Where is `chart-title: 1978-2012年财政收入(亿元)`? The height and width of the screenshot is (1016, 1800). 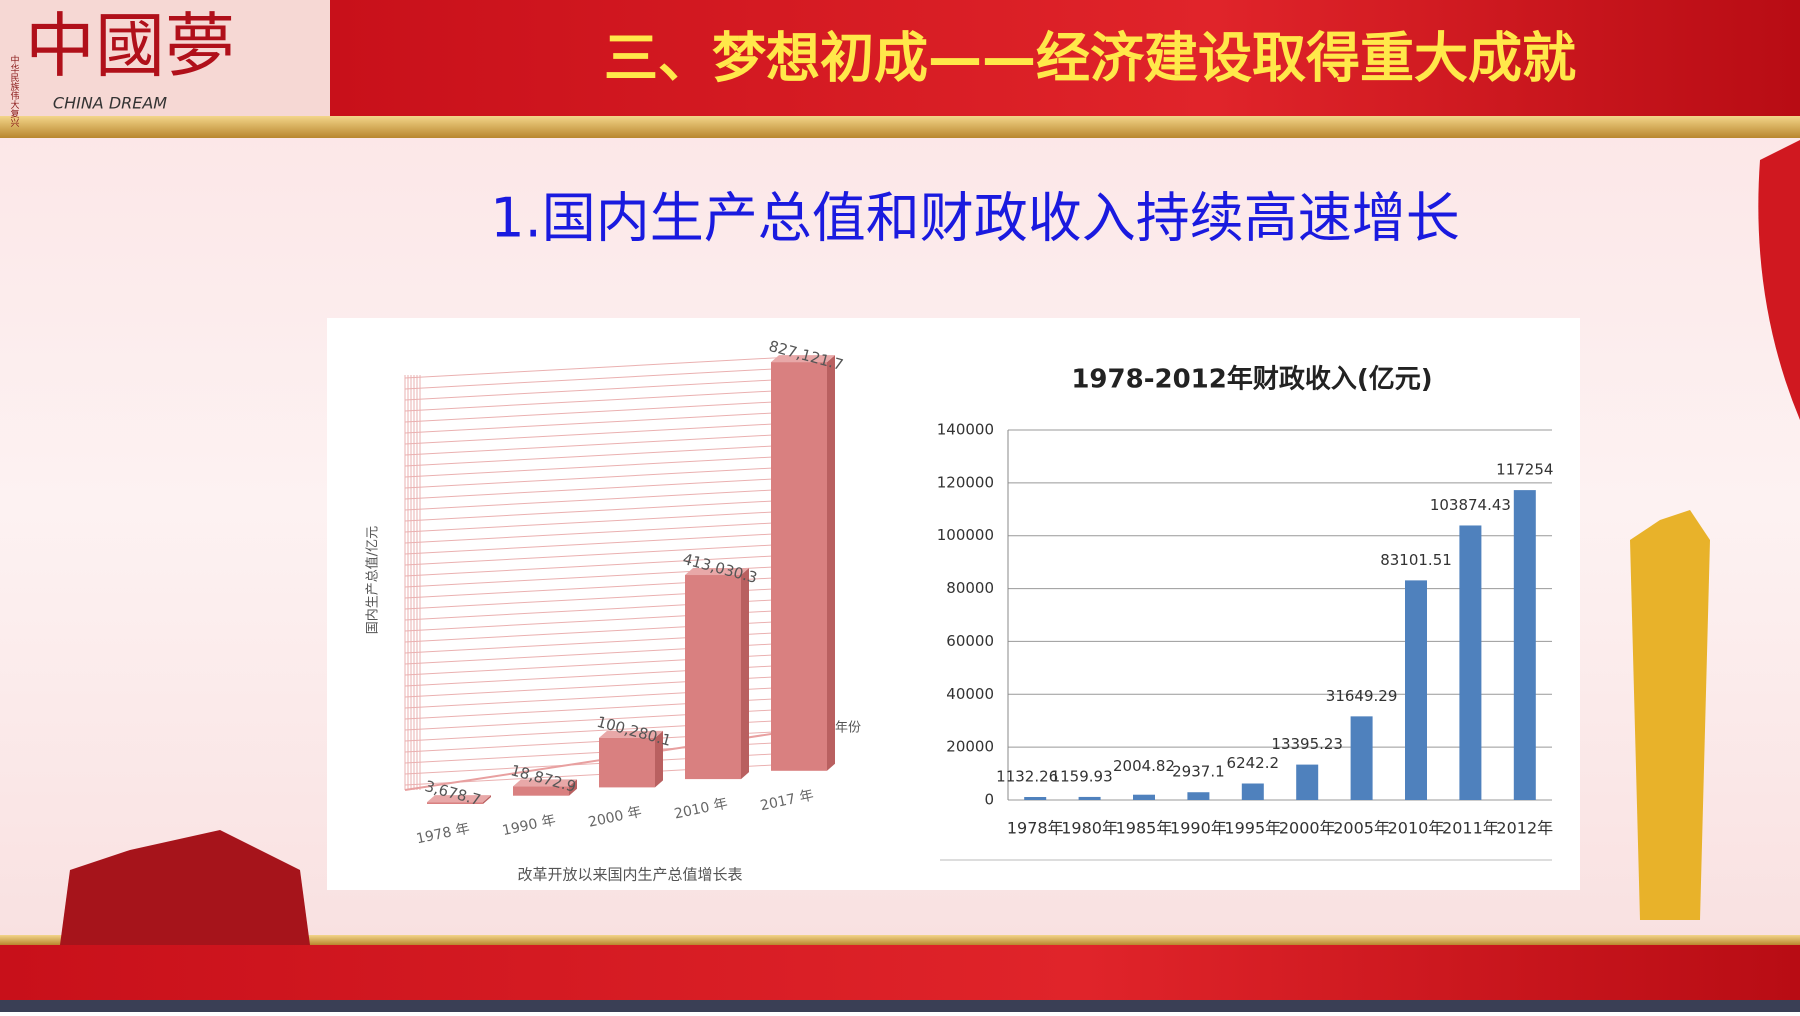
chart-title: 1978-2012年财政收入(亿元) is located at coordinates (1251, 379).